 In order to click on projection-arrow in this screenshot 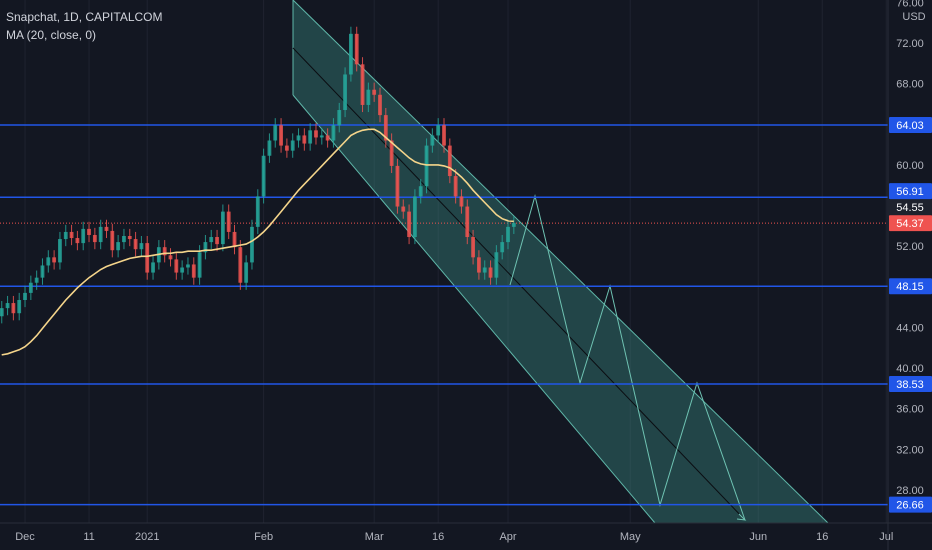, I will do `click(741, 517)`.